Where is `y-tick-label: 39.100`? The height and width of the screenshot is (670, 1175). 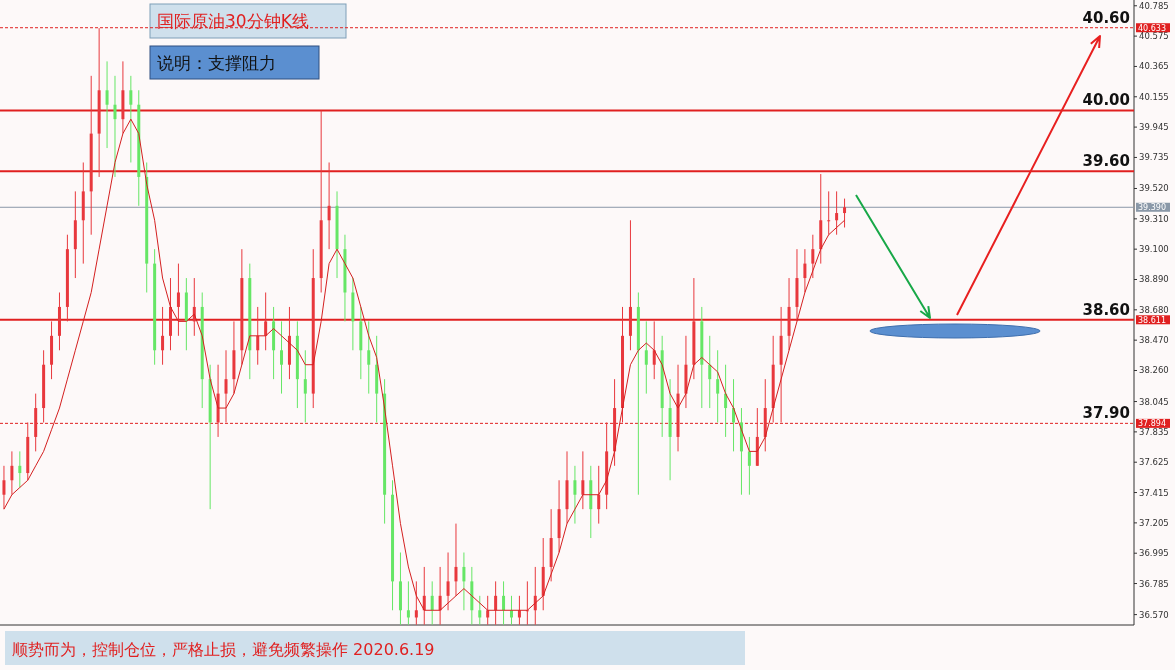
y-tick-label: 39.100 is located at coordinates (1154, 249).